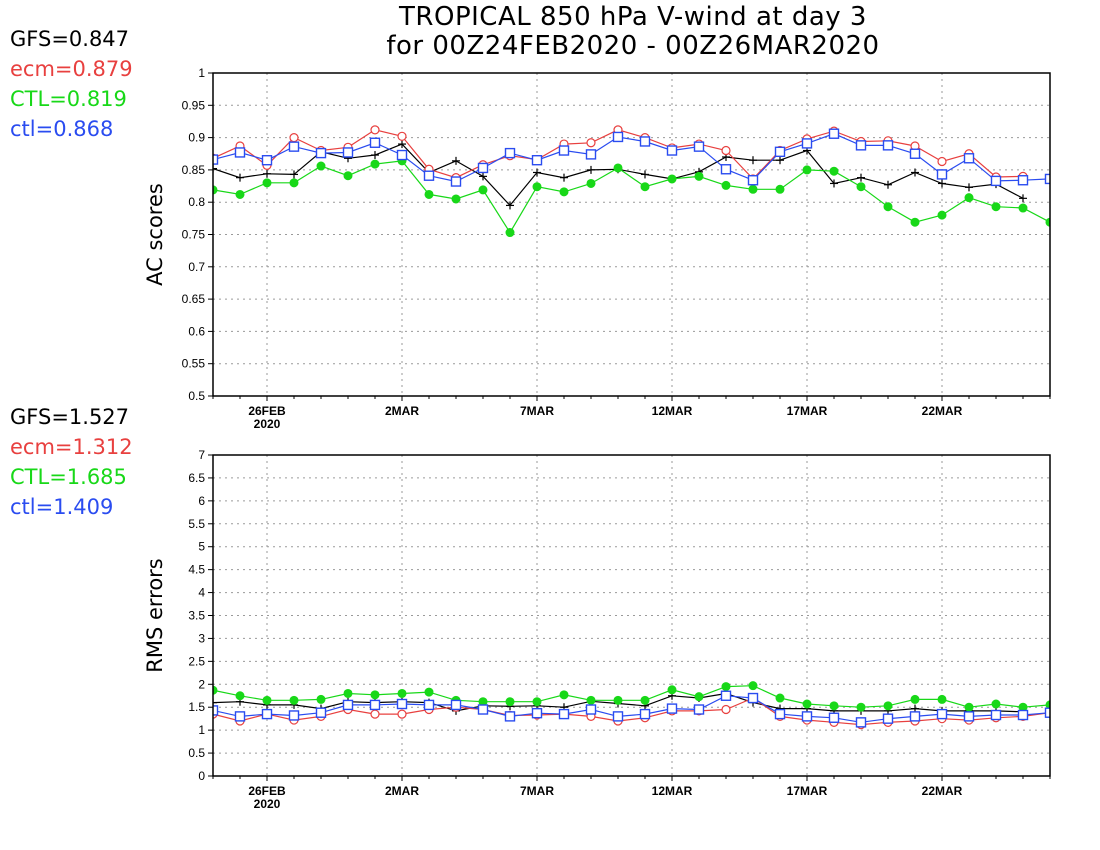 Image resolution: width=1100 pixels, height=850 pixels. I want to click on y-tick-label: 6.5, so click(196, 478).